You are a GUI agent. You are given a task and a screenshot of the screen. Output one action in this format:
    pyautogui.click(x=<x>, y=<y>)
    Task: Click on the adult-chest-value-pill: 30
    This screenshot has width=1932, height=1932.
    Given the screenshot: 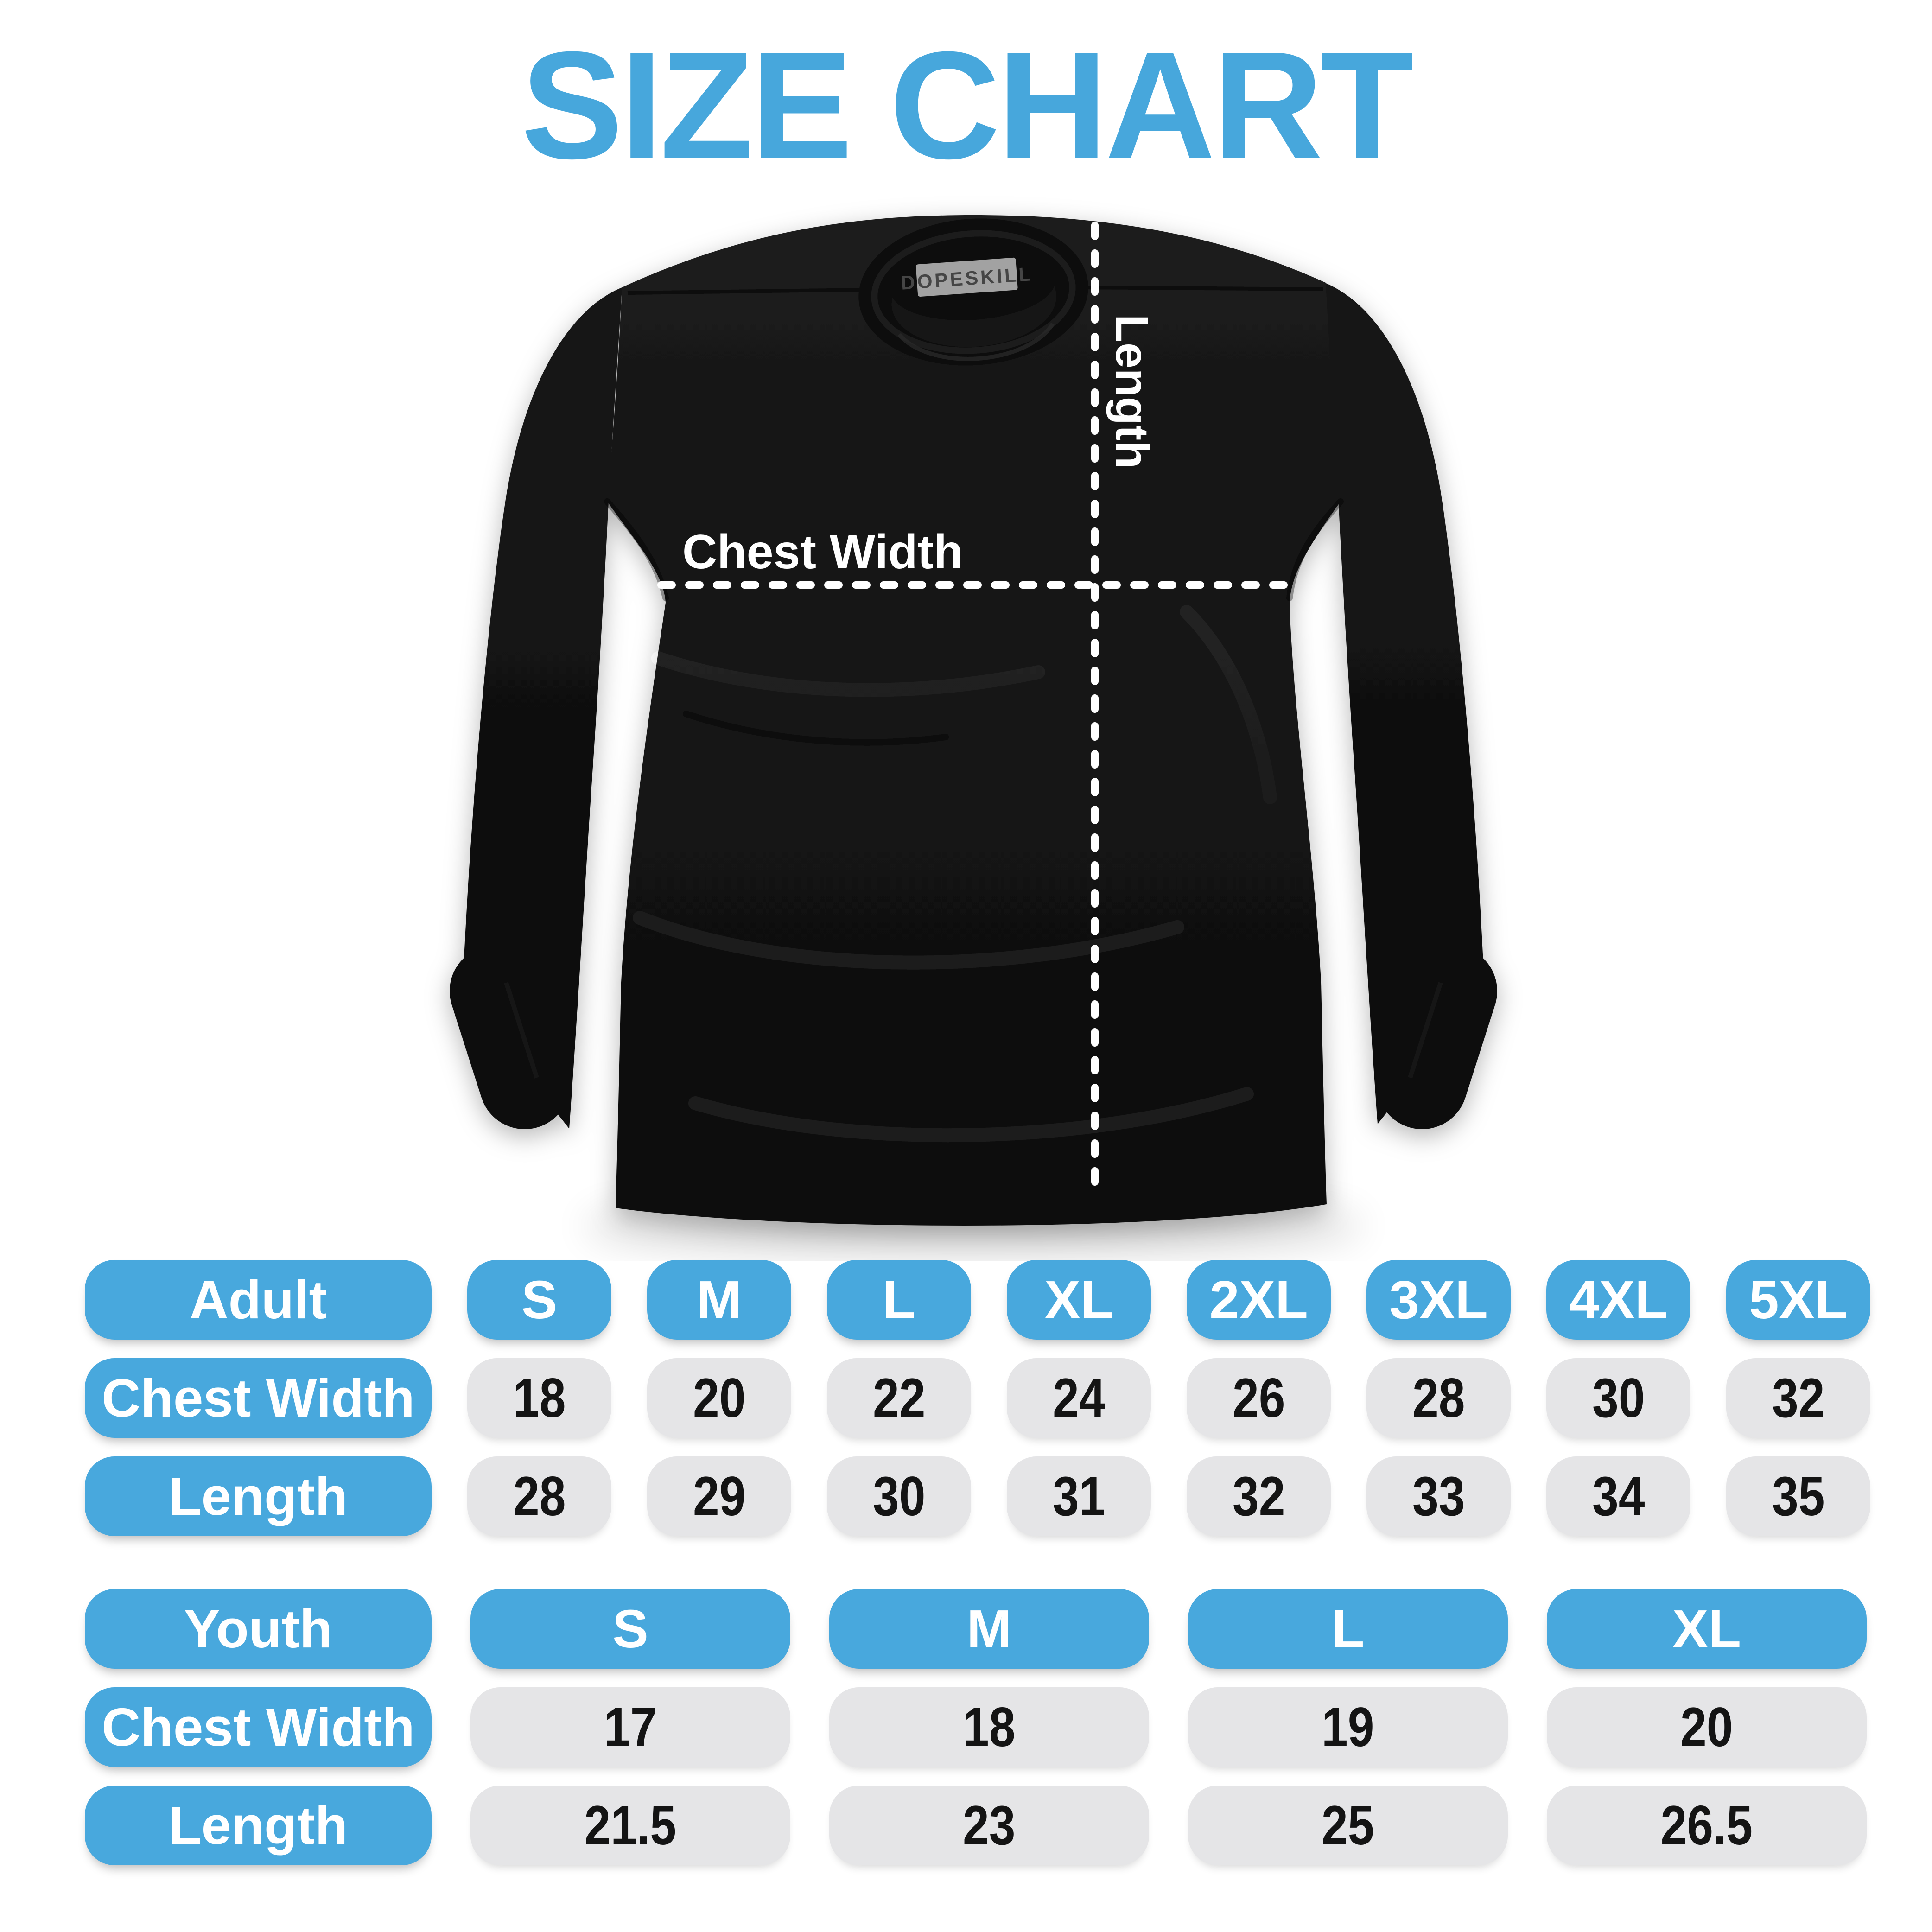 What is the action you would take?
    pyautogui.click(x=1618, y=1398)
    